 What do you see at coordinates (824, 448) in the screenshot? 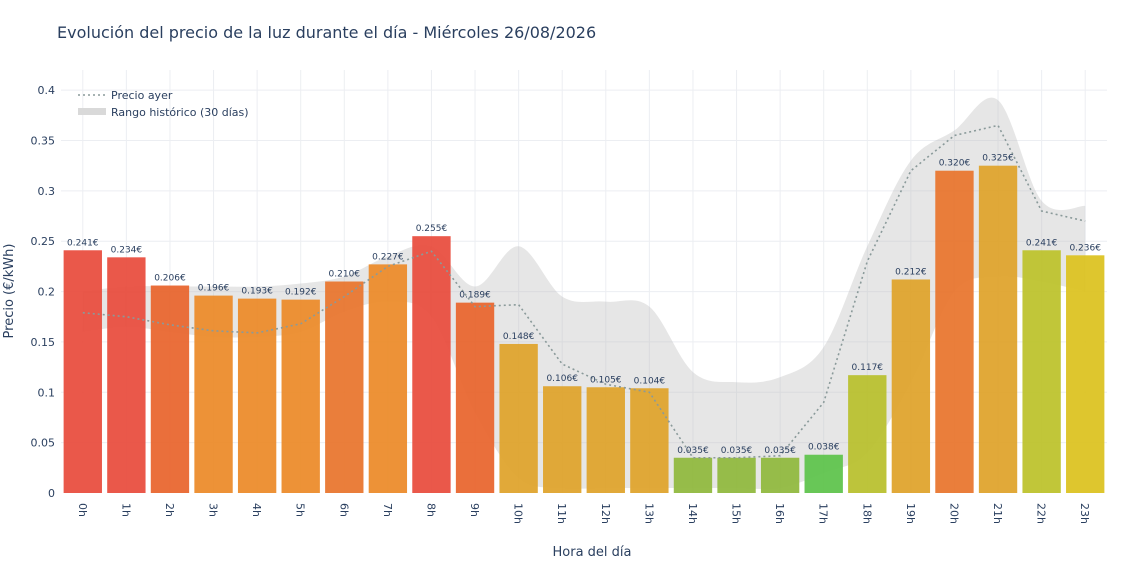
I see `bar-label-17h: 0.038€` at bounding box center [824, 448].